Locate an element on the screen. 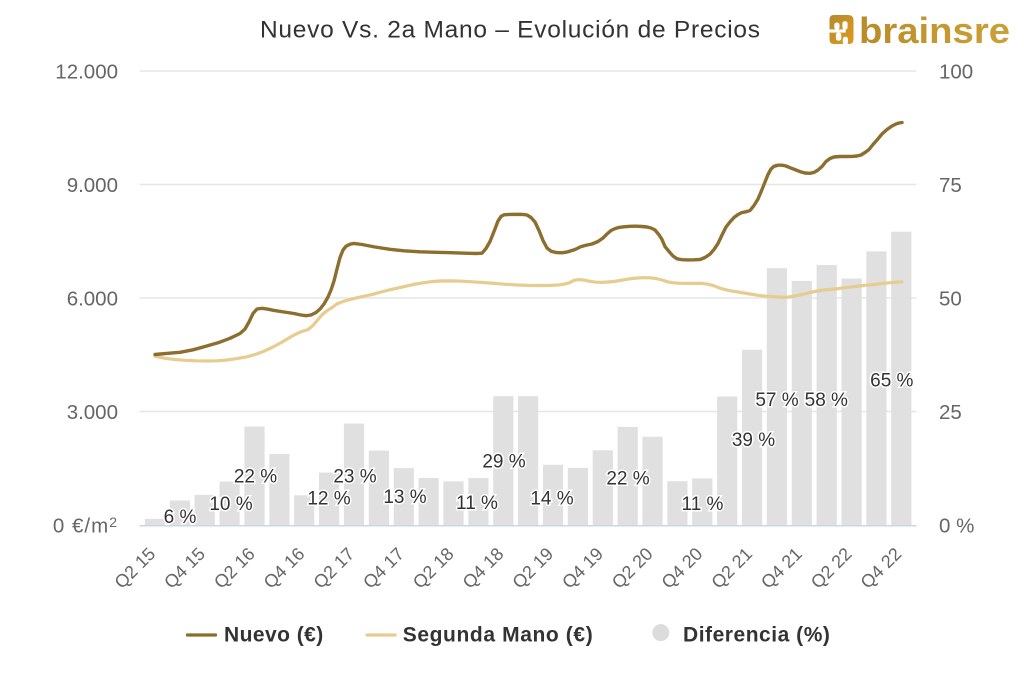 The height and width of the screenshot is (683, 1024). svg-text: 0 % is located at coordinates (956, 525).